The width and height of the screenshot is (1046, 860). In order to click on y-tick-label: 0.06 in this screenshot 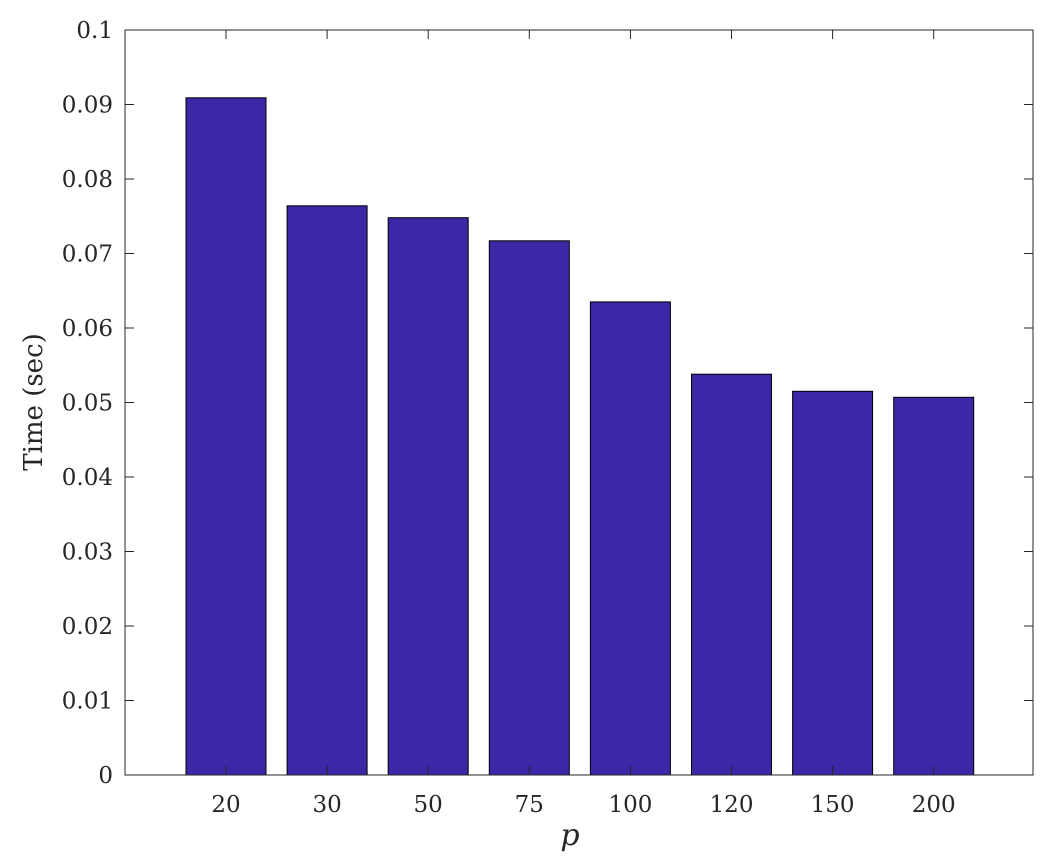, I will do `click(87, 329)`.